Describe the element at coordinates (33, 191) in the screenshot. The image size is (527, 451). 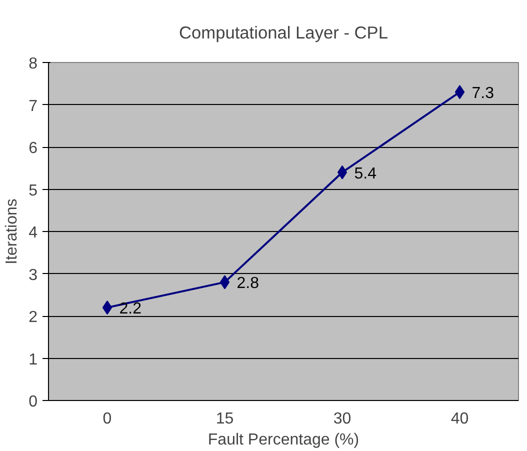
I see `y-tick-label: 5` at that location.